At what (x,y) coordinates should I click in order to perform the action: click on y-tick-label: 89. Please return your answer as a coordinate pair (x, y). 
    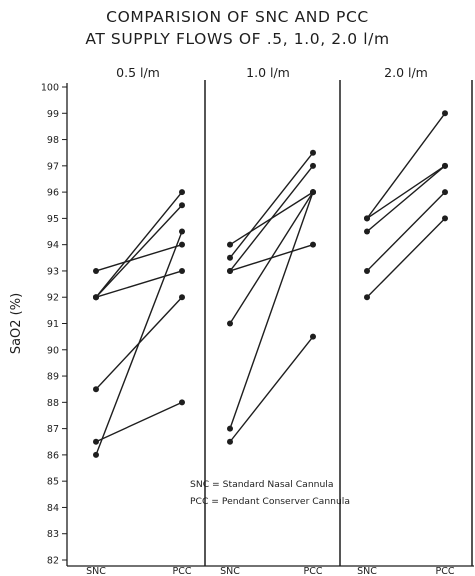
    Looking at the image, I should click on (53, 377).